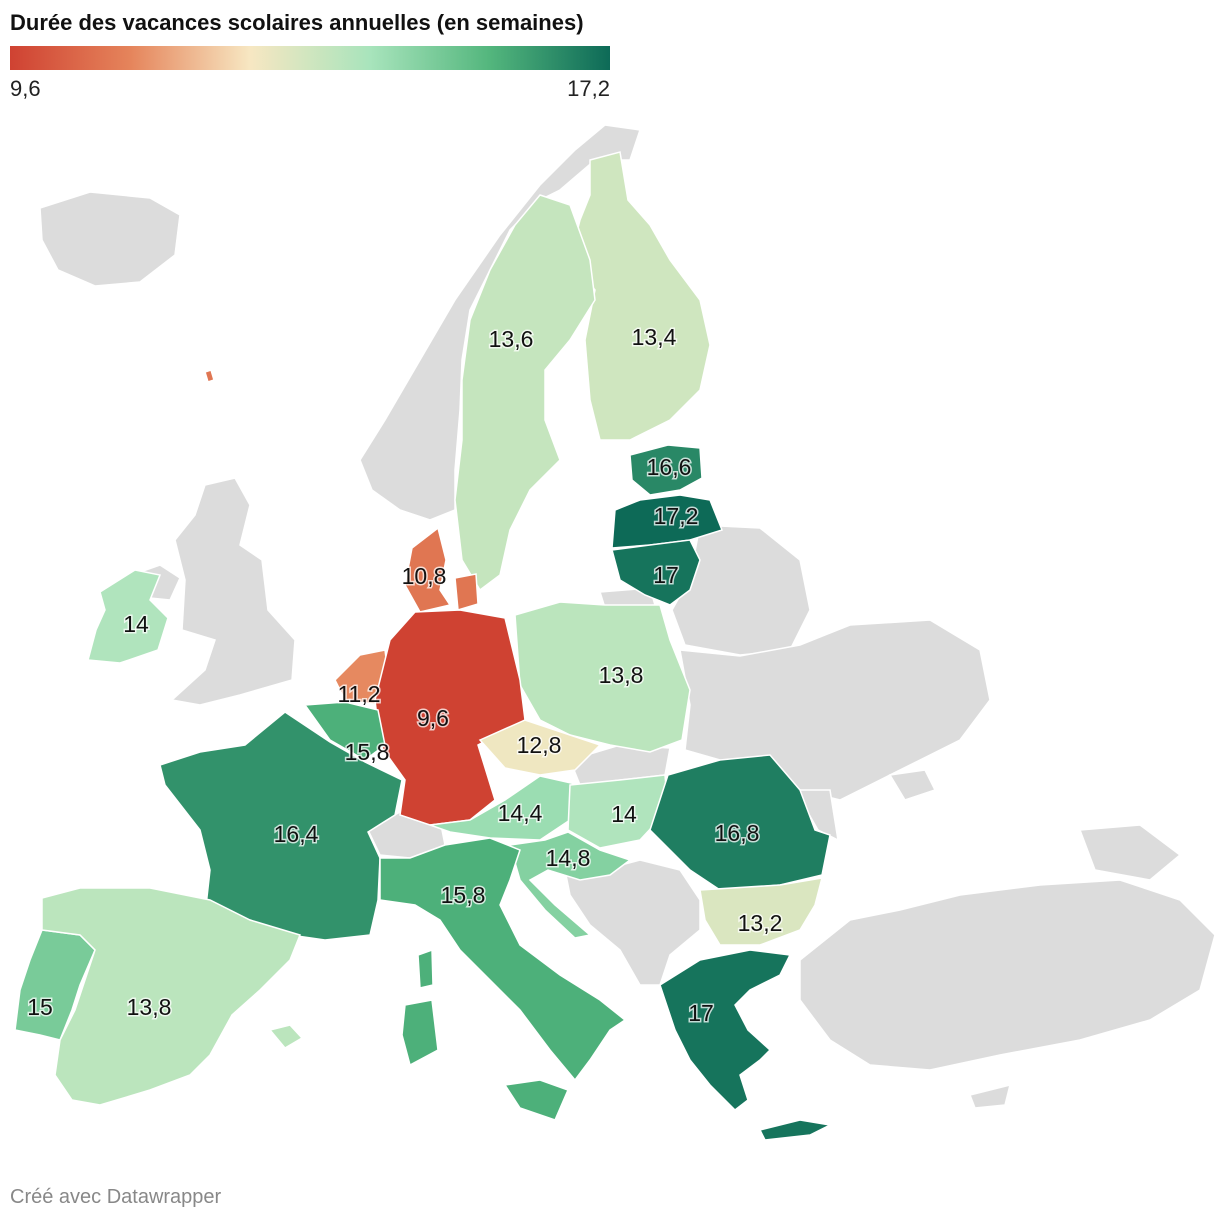  What do you see at coordinates (149, 1007) in the screenshot?
I see `value-label-spain: 13,8` at bounding box center [149, 1007].